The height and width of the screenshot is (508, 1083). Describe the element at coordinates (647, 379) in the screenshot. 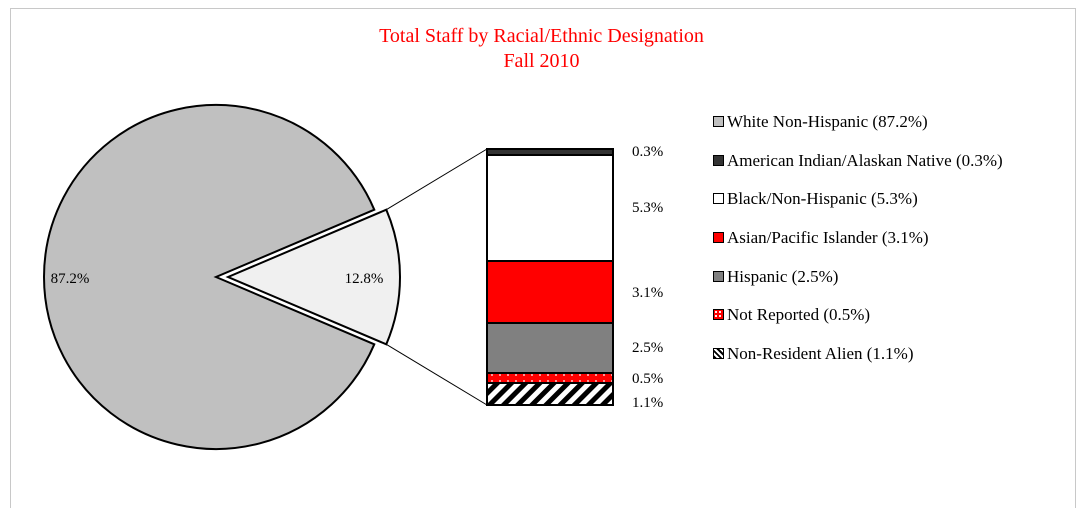

I see `bar-data-label: 0.5%` at that location.